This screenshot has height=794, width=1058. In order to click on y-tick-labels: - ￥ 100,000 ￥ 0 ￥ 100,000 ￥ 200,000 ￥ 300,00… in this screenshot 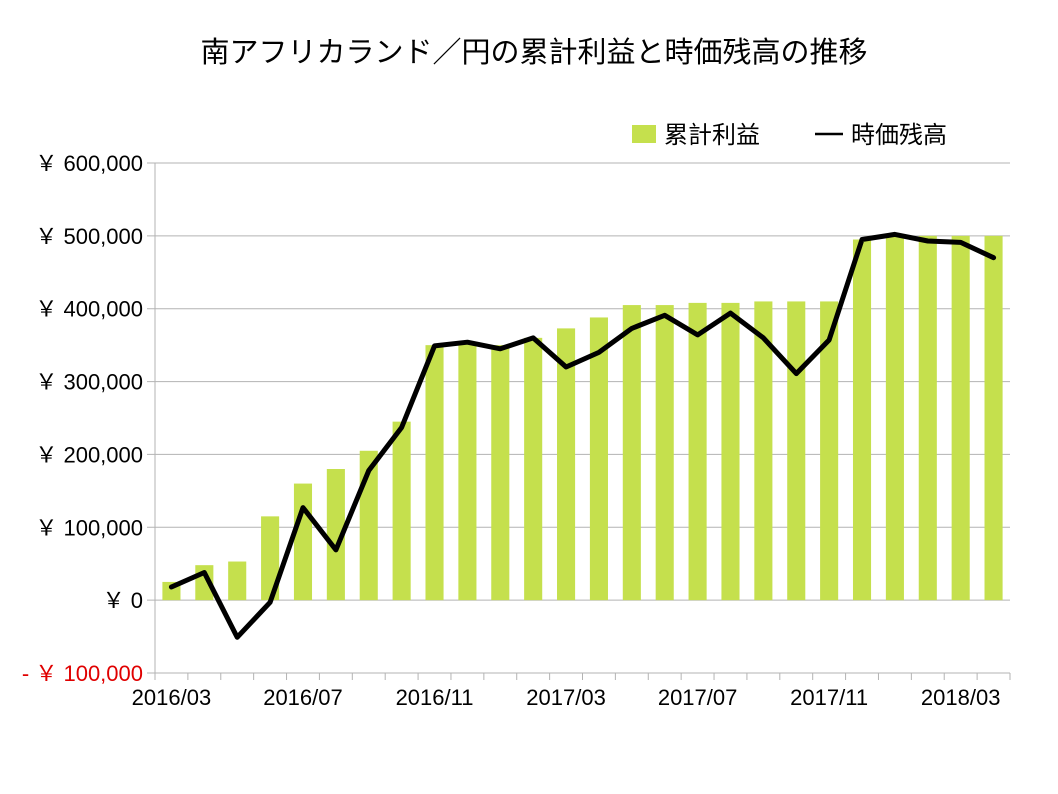, I will do `click(82, 418)`.